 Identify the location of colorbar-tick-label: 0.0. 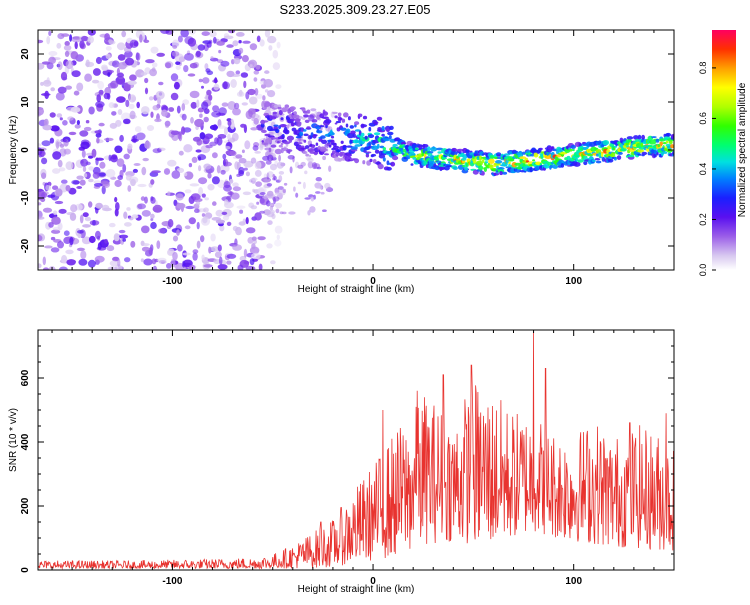
(703, 270).